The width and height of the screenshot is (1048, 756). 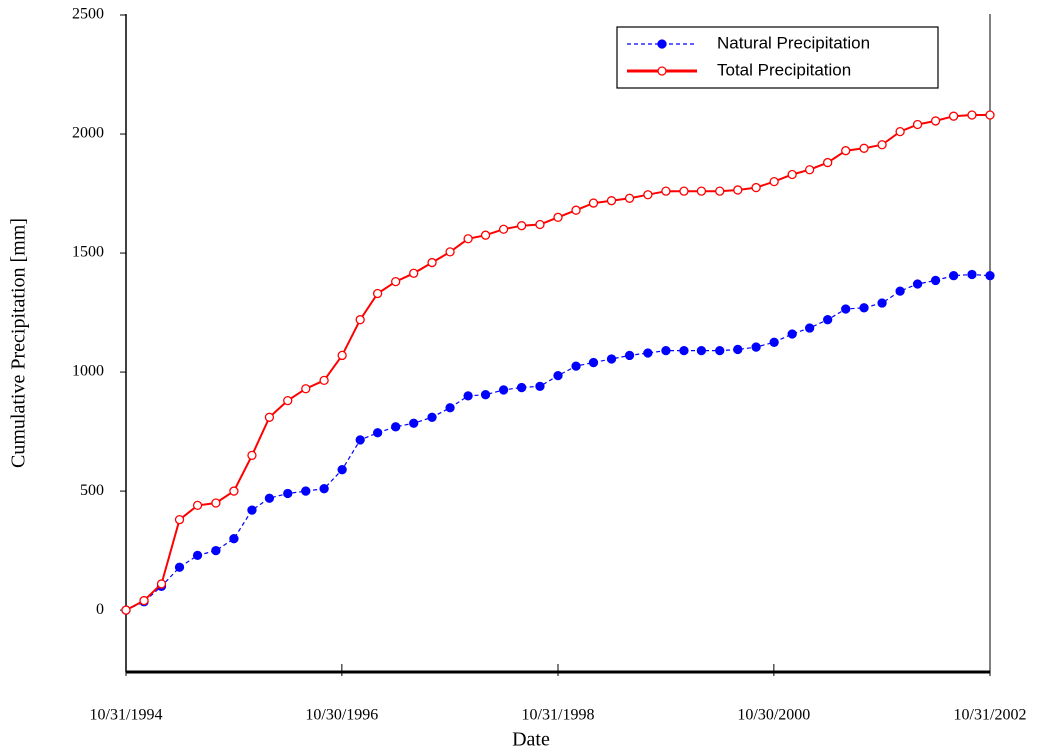 I want to click on x-tick-label: 10/30/2000, so click(x=773, y=715).